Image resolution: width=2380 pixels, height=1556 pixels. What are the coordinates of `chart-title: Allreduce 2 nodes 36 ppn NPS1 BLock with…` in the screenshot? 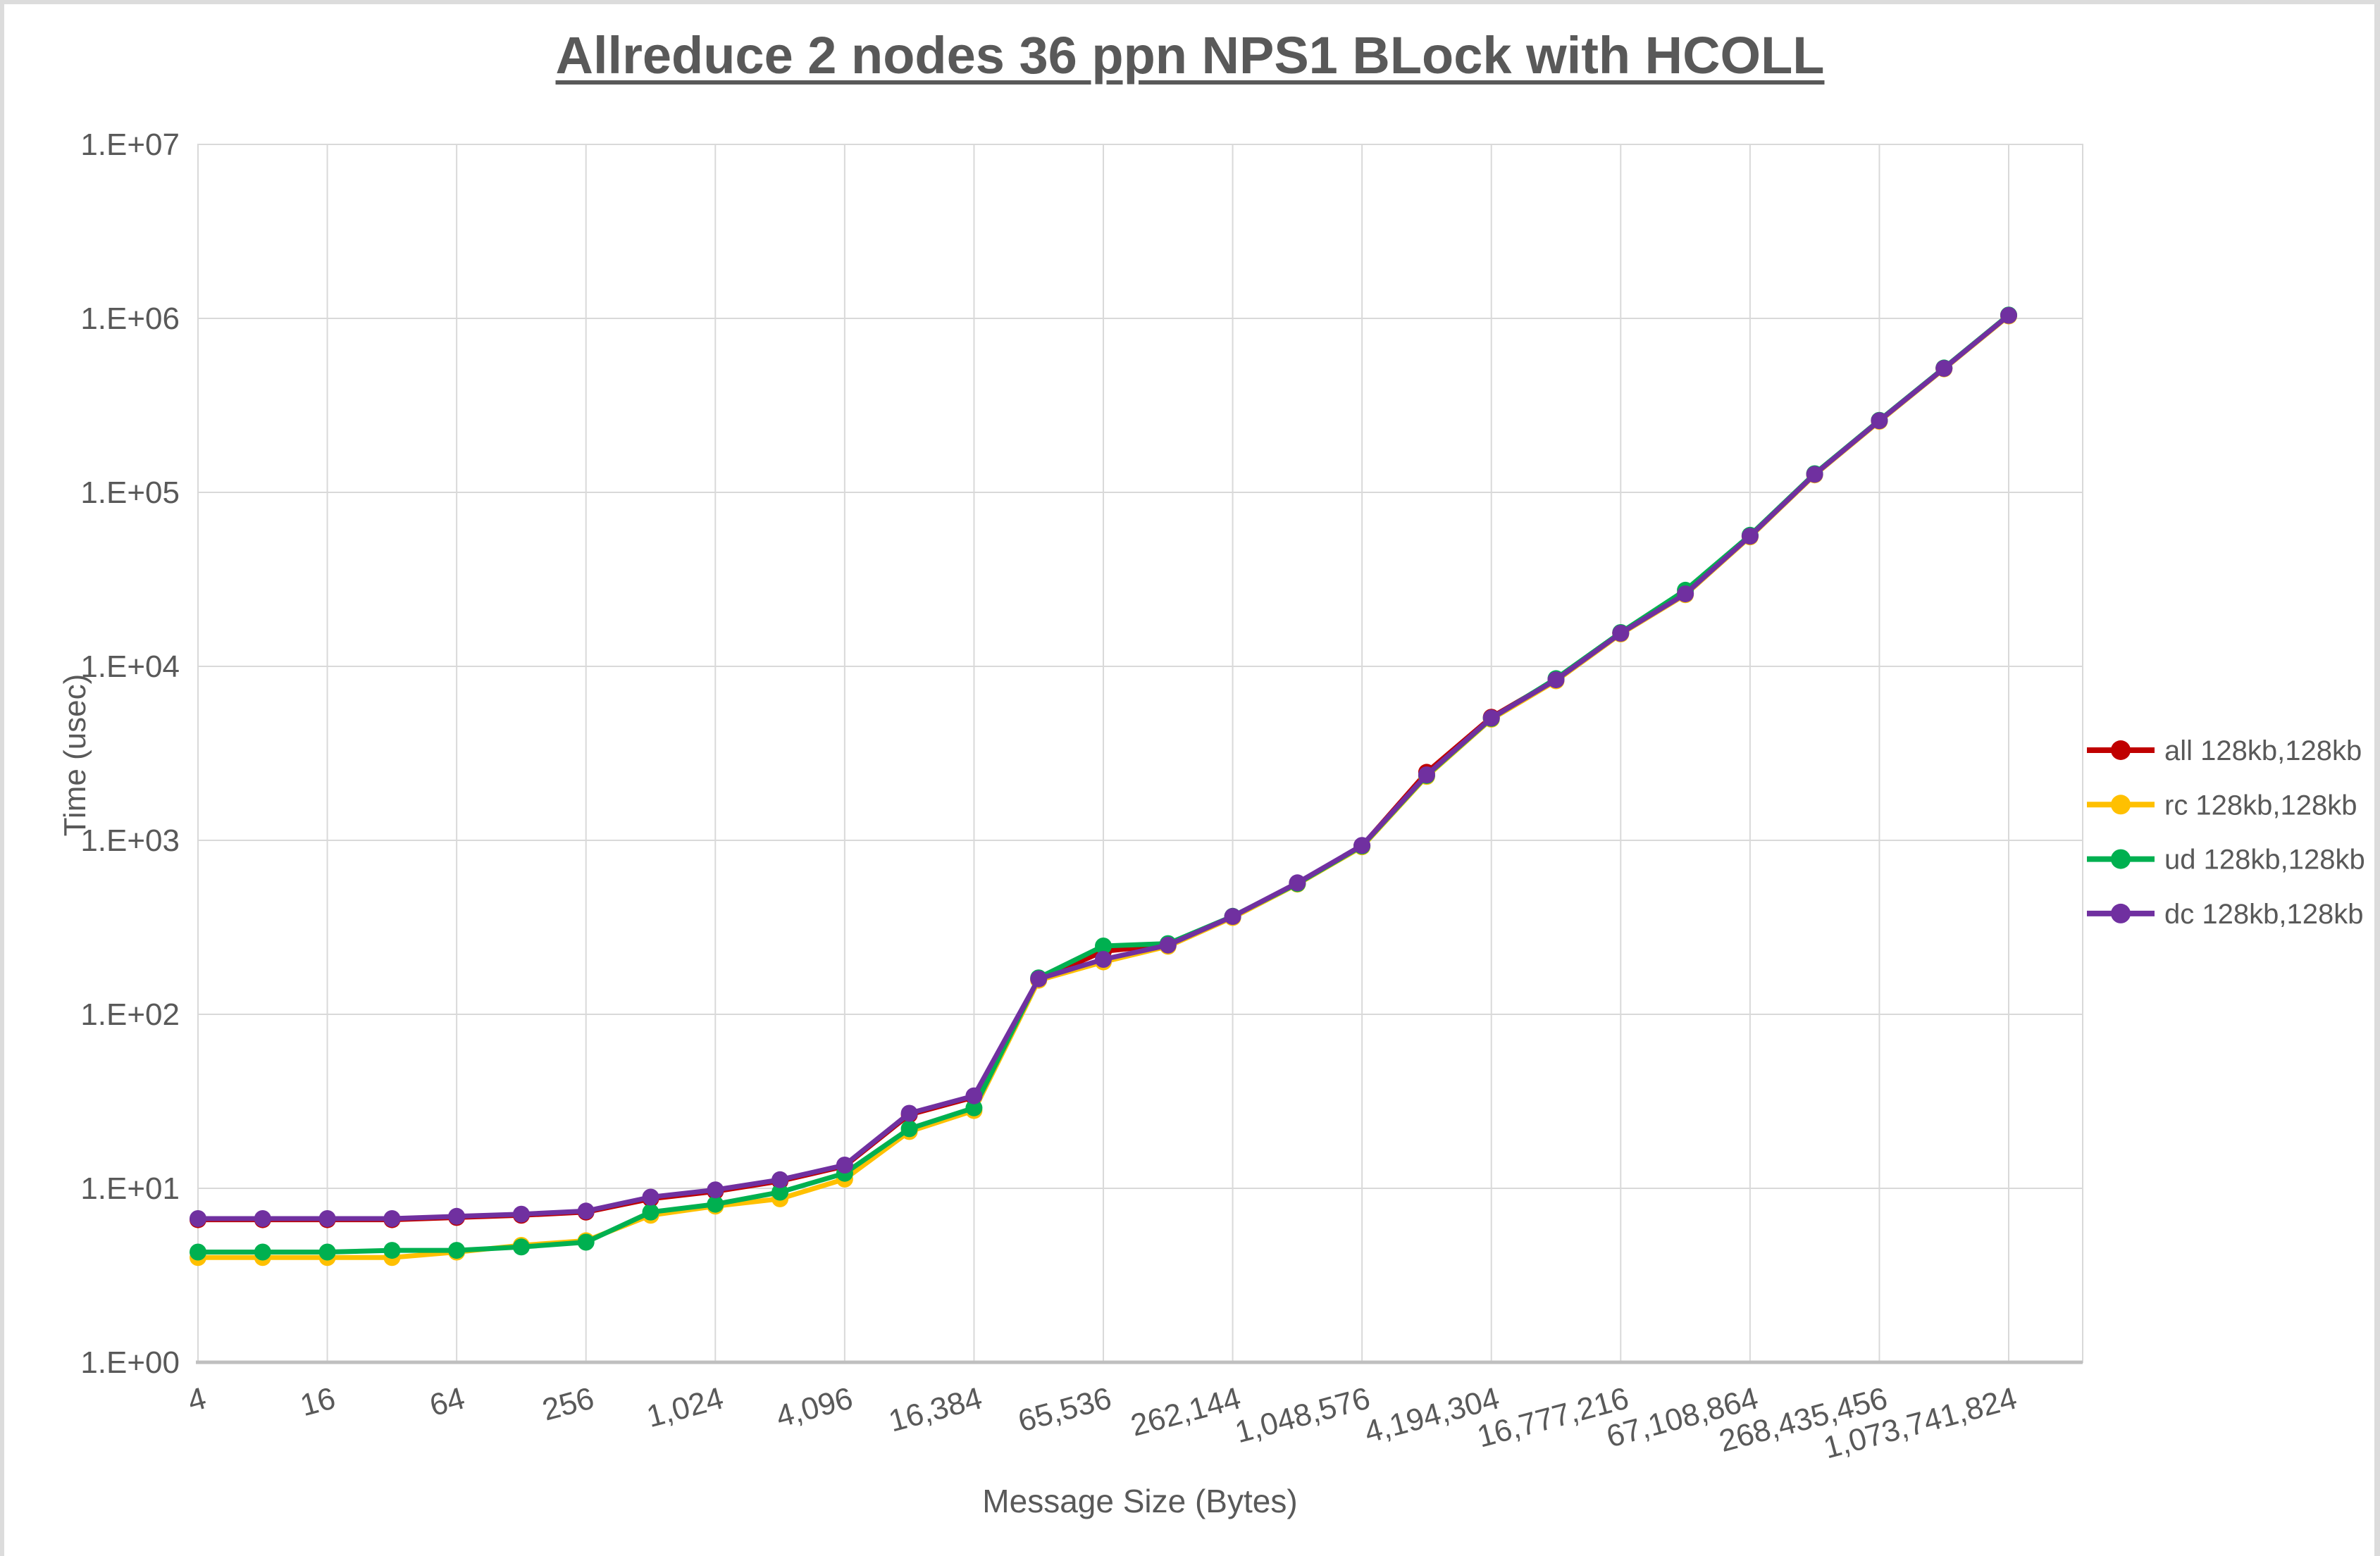 It's located at (1190, 55).